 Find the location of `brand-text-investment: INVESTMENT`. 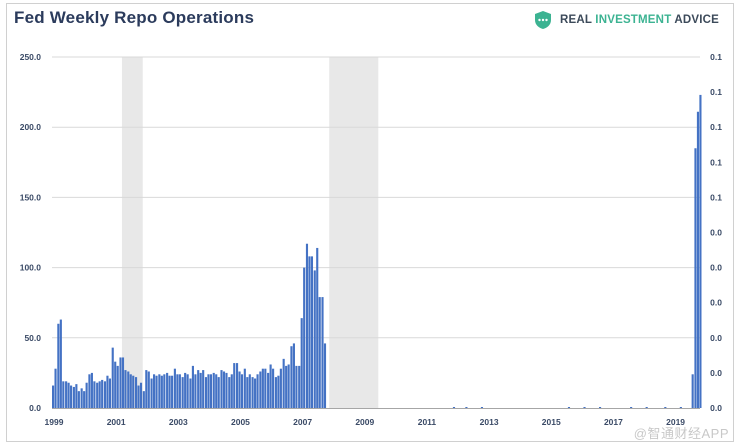

brand-text-investment: INVESTMENT is located at coordinates (633, 20).